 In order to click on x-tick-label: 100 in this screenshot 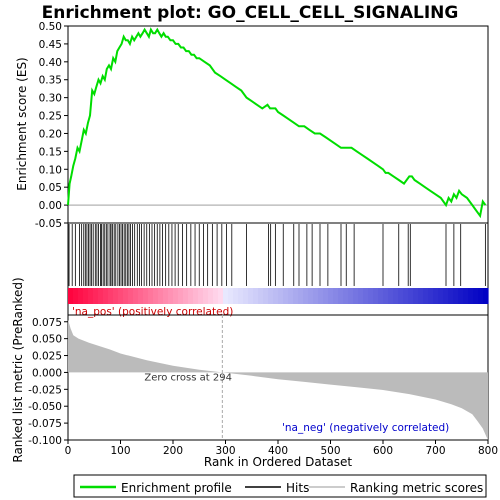, I will do `click(120, 451)`.